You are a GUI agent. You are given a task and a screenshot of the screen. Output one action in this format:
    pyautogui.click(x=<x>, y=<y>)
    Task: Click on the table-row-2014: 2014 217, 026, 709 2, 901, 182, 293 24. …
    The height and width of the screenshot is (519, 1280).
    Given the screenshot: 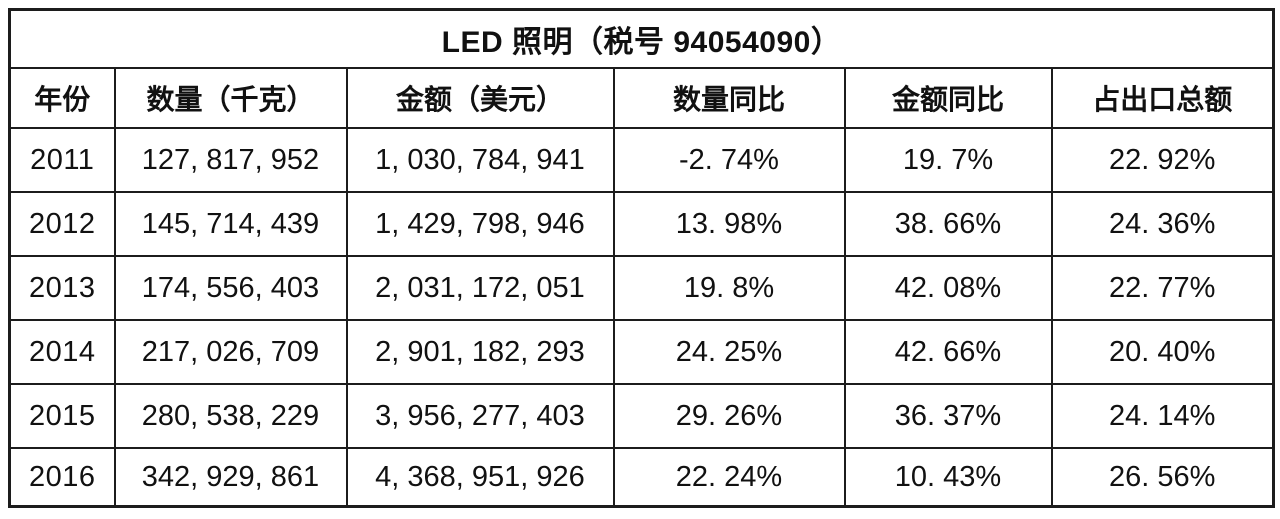 What is the action you would take?
    pyautogui.click(x=641, y=352)
    